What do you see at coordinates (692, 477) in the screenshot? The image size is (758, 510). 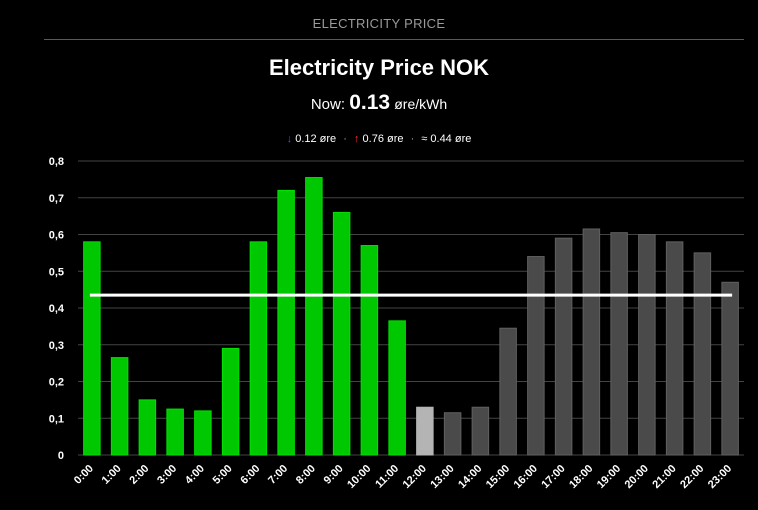 I see `x-tick-label: 22:00` at bounding box center [692, 477].